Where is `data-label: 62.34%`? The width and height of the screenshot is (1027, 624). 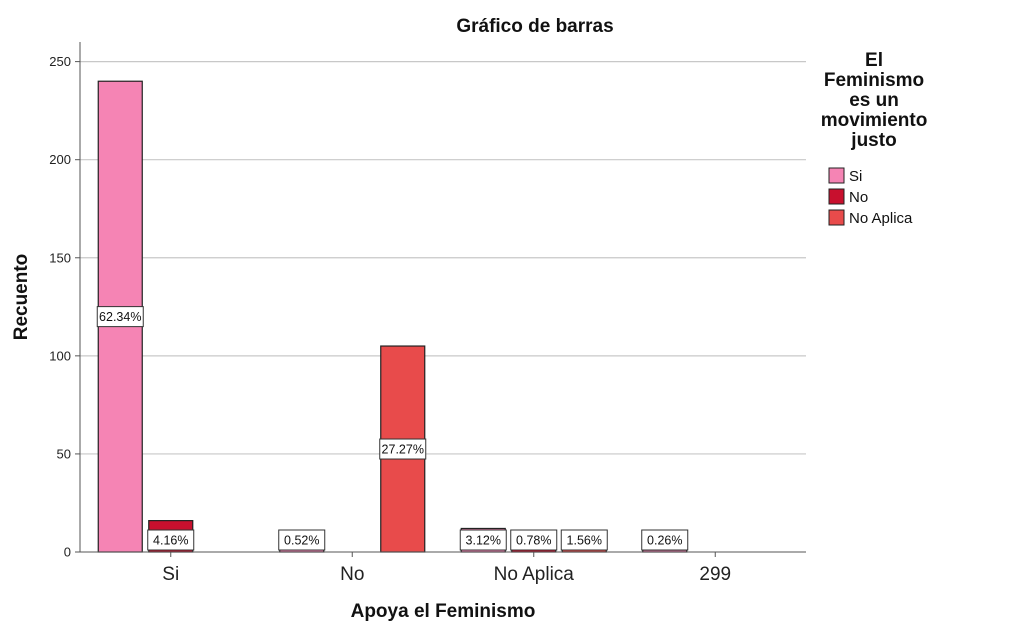 data-label: 62.34% is located at coordinates (120, 317).